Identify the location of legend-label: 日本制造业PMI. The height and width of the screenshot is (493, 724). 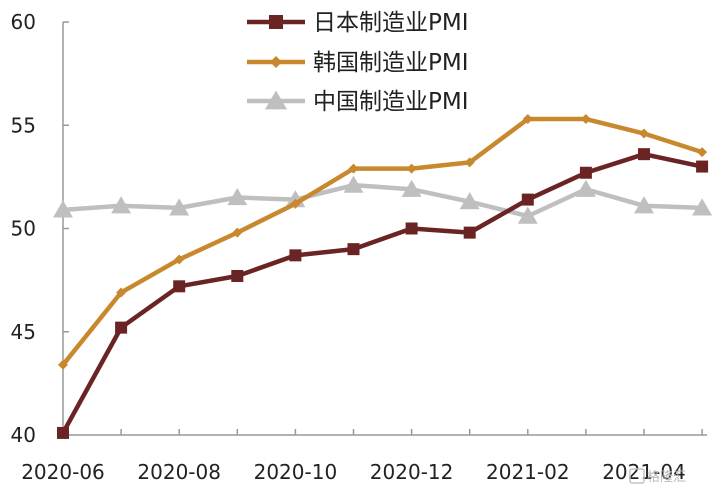
(391, 23).